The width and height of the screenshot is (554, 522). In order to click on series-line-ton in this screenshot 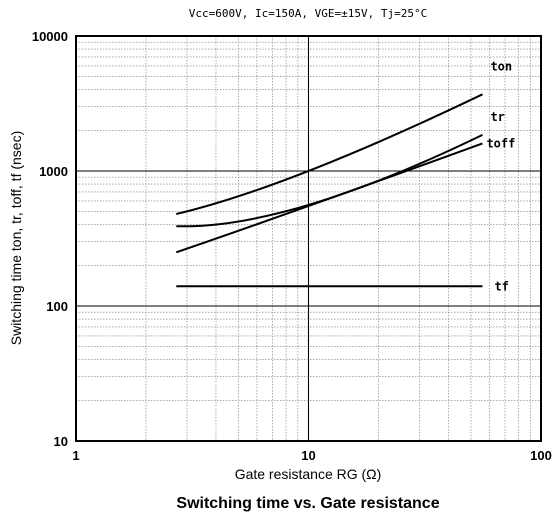, I will do `click(329, 154)`.